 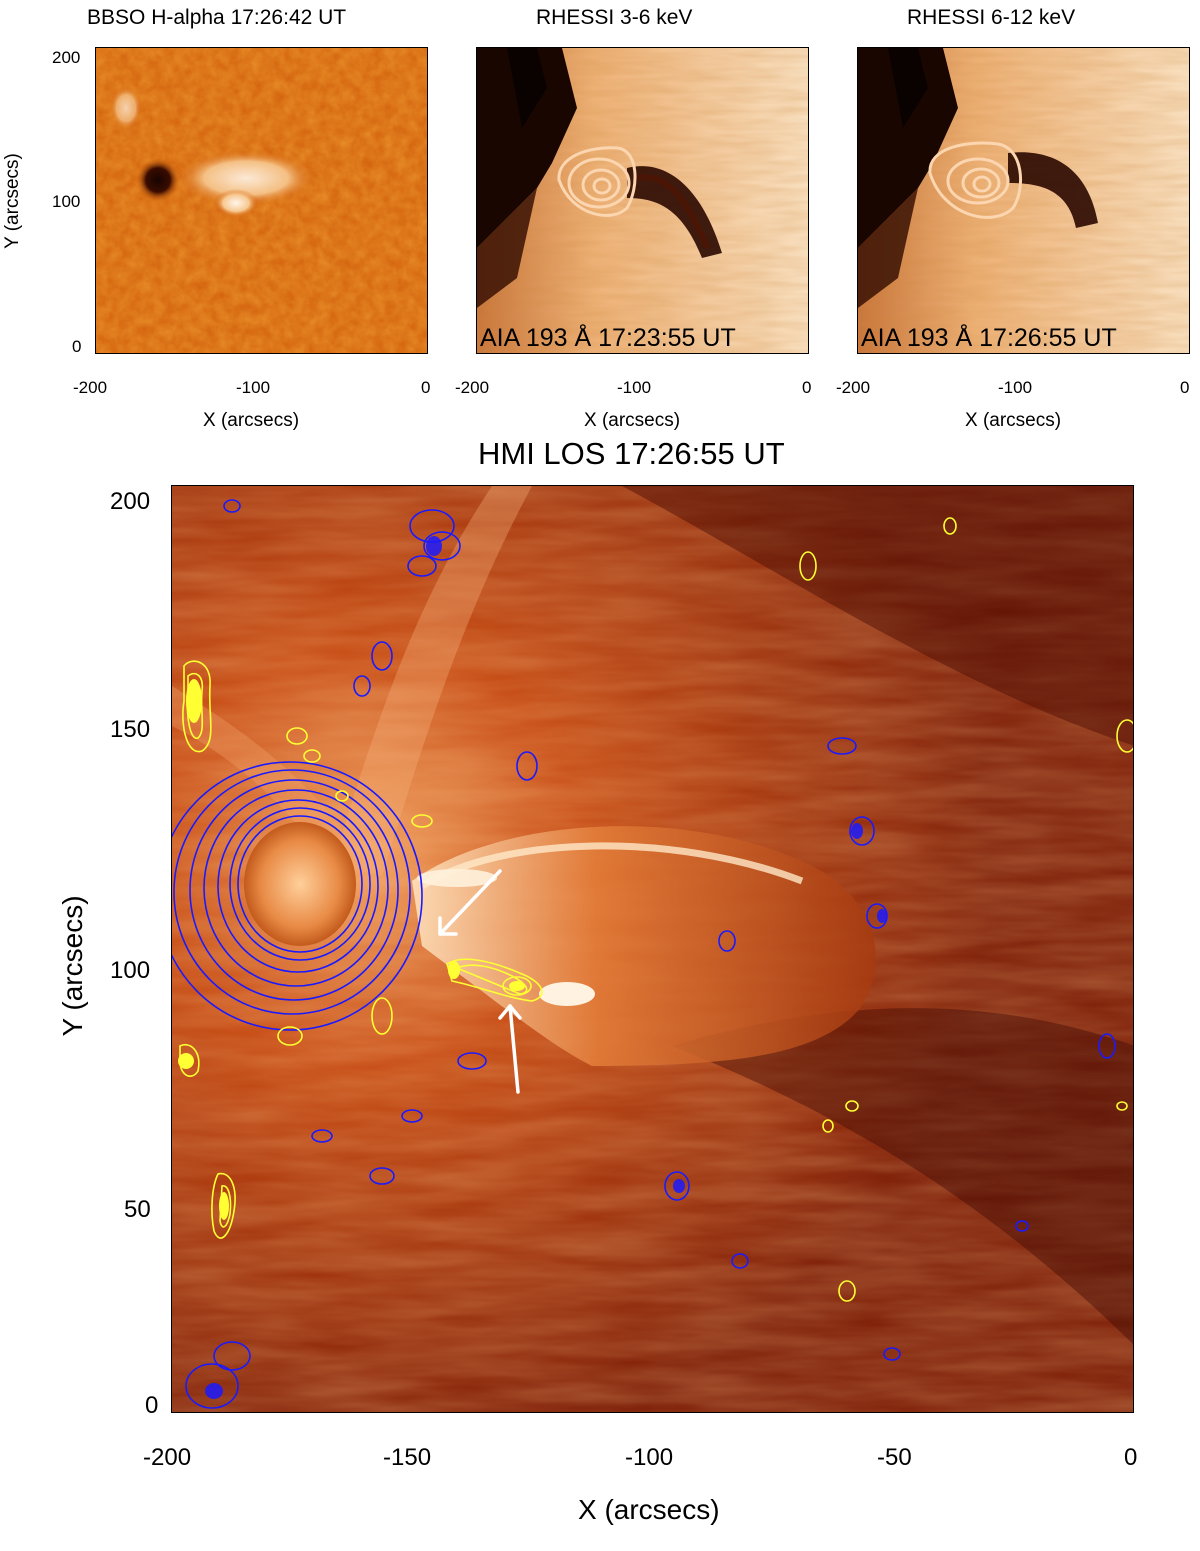 I want to click on p3-x-tick-0: 0, so click(x=1185, y=387).